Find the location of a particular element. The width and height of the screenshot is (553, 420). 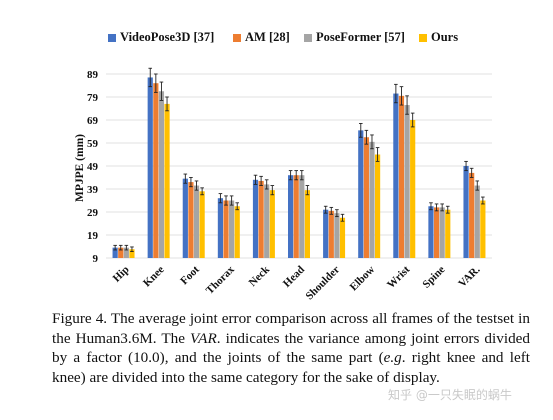

caption-figure-number: Figure 4. is located at coordinates (80, 318).